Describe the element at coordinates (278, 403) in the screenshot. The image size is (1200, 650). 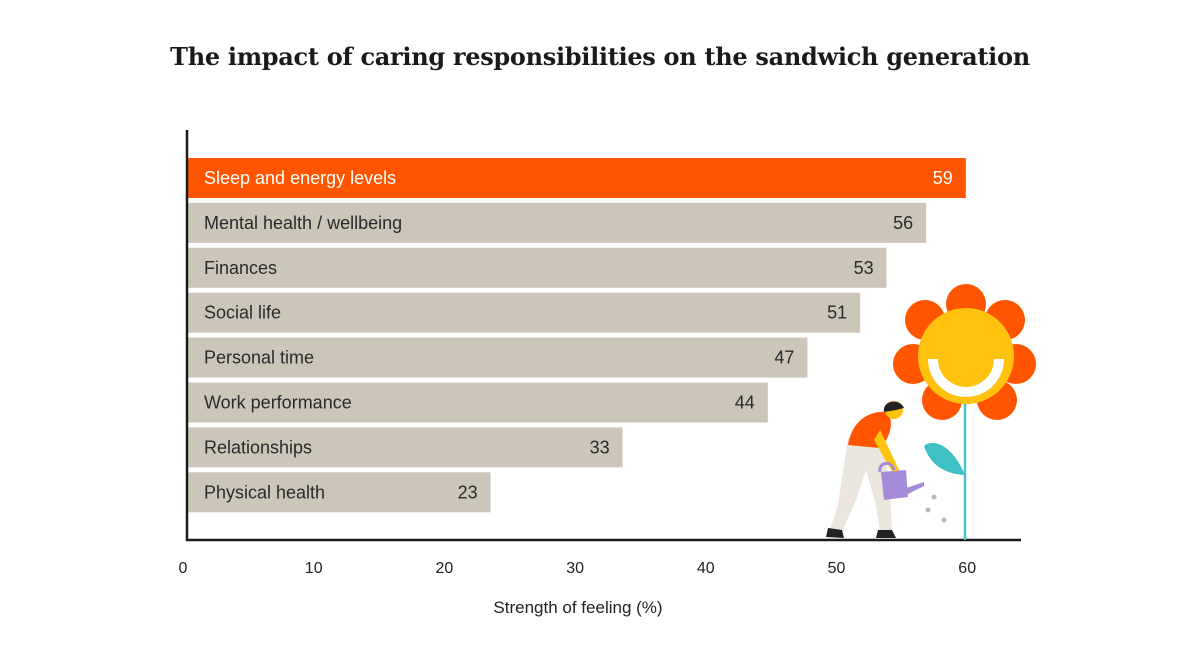
I see `category-label: Work performance` at that location.